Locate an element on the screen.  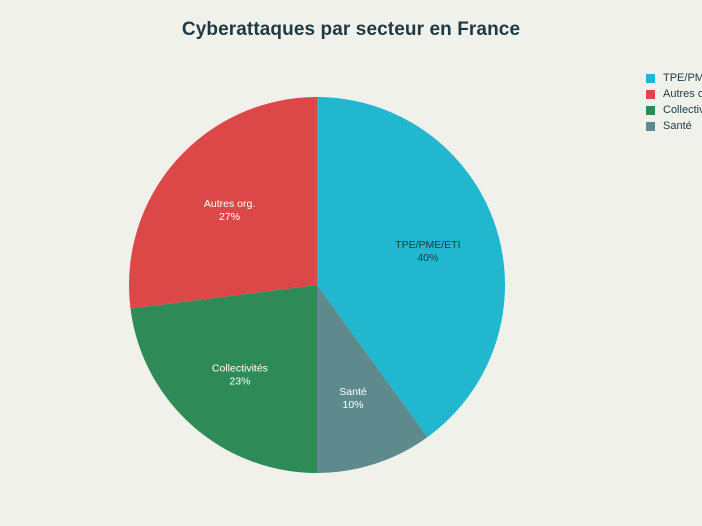
pie-slice-collectivites is located at coordinates (223, 379).